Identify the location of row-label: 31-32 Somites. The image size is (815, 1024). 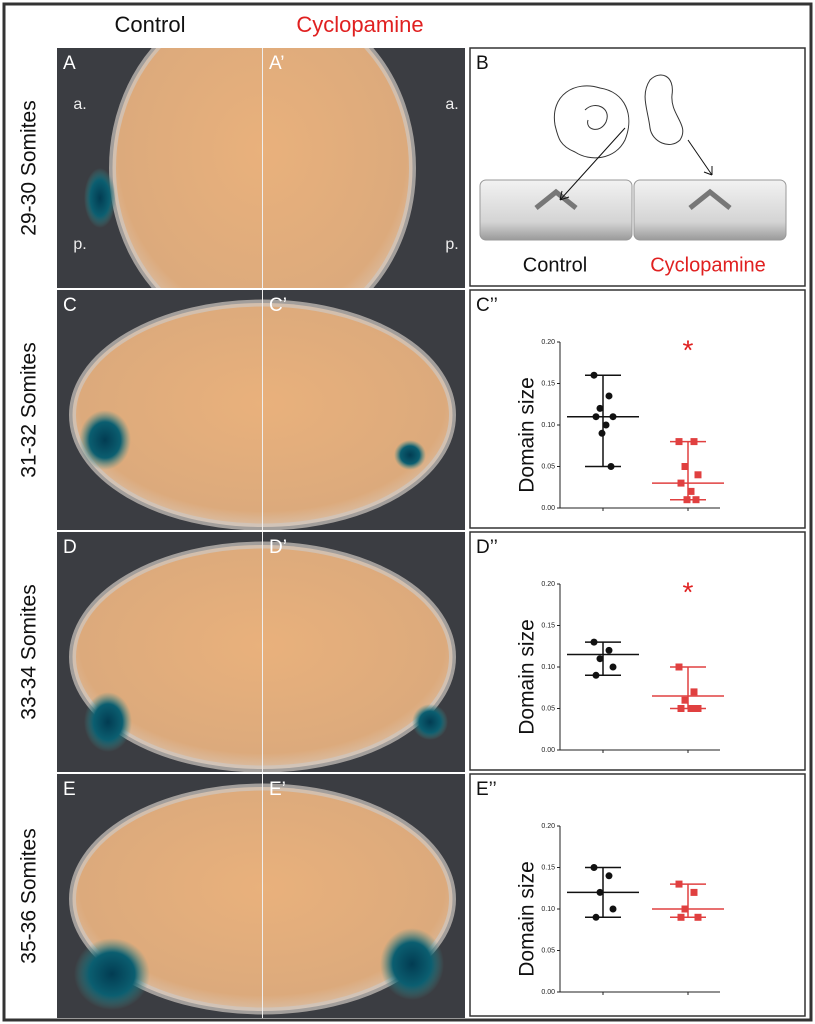
(29, 409).